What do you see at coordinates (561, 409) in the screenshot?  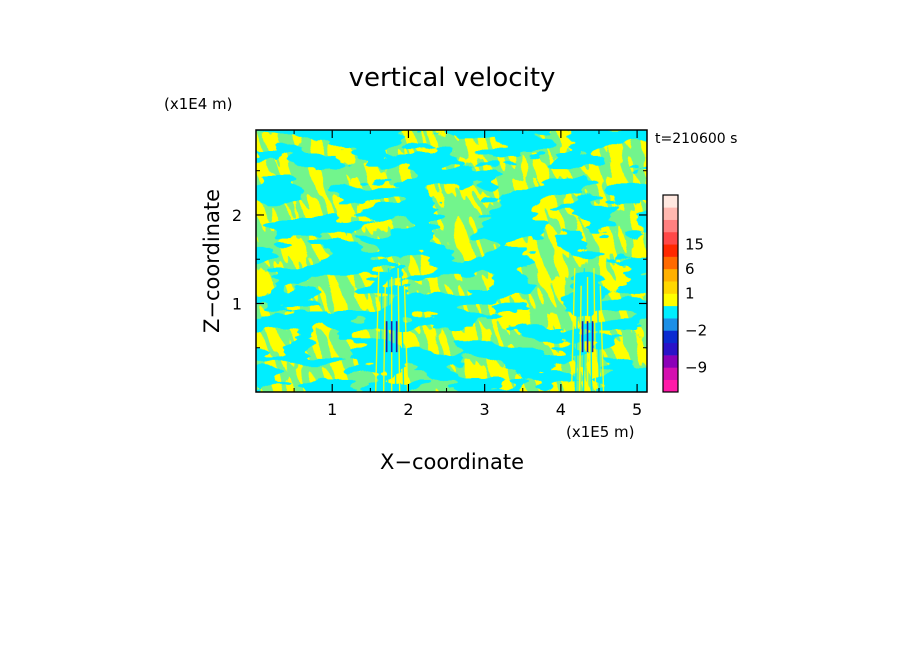 I see `x-tick-label: 4` at bounding box center [561, 409].